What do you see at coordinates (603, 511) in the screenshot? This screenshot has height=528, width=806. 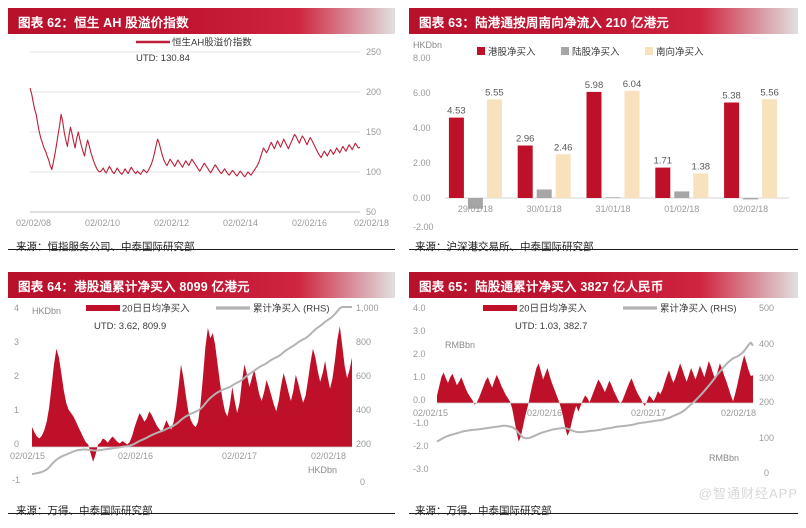 I see `figure-65-source-rule: 来源：万得、中泰国际研究部` at bounding box center [603, 511].